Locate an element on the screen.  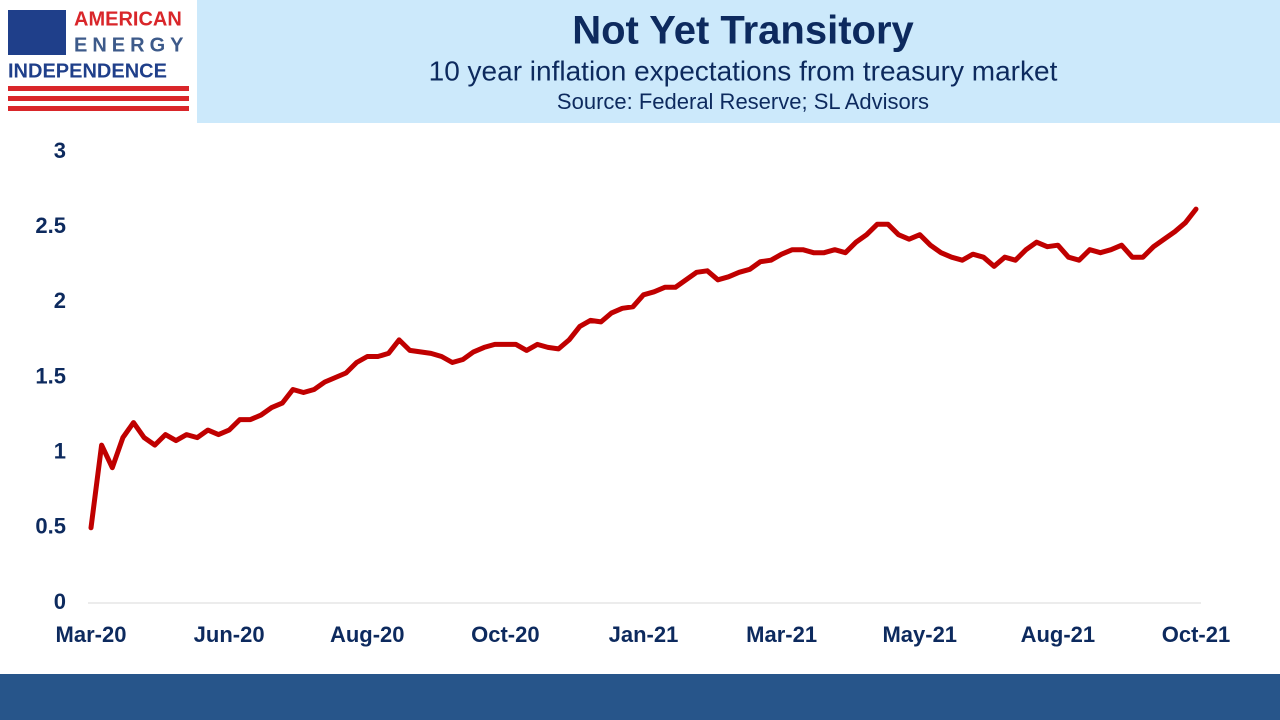
y-tick-label: 2 is located at coordinates (60, 300).